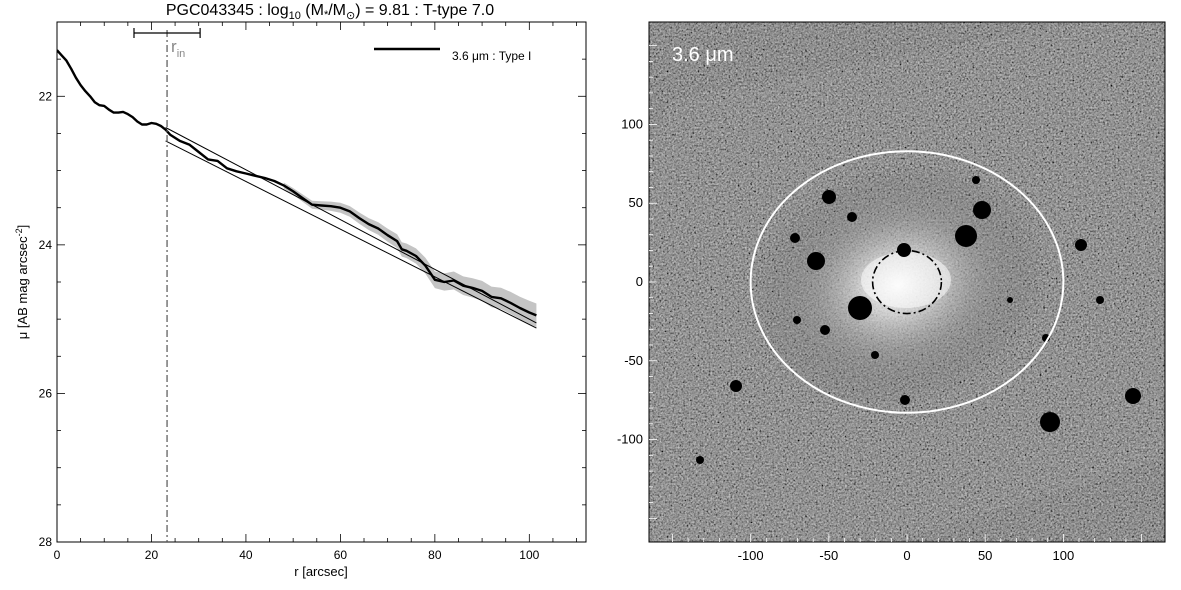 The width and height of the screenshot is (1181, 590). Describe the element at coordinates (435, 555) in the screenshot. I see `x-tick-label: 80` at that location.